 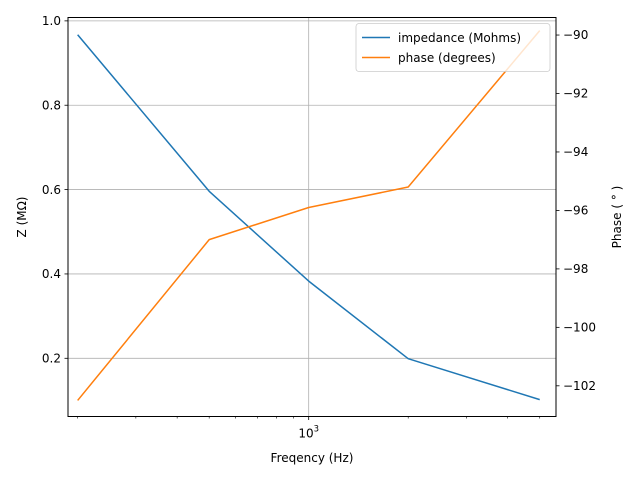 What do you see at coordinates (575, 152) in the screenshot?
I see `y-right-tick-label: −94` at bounding box center [575, 152].